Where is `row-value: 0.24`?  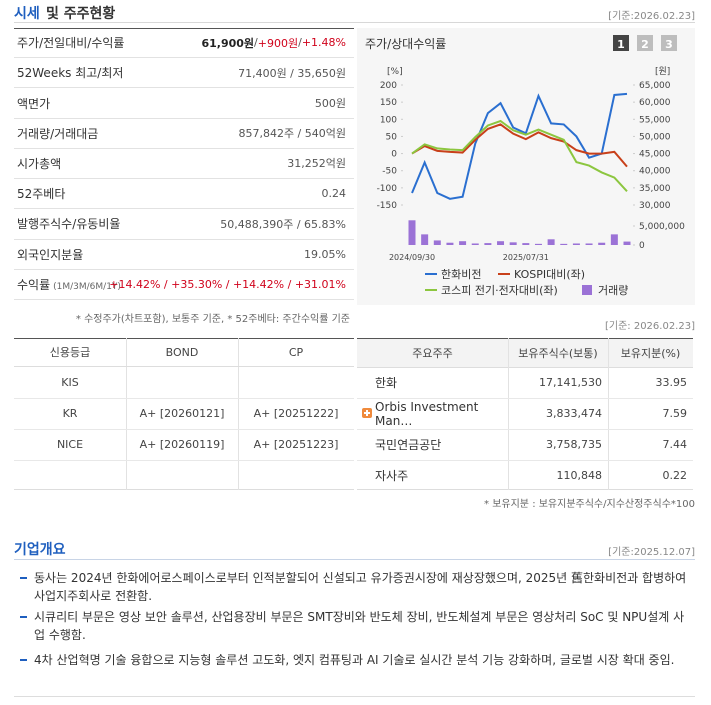
row-value: 0.24 is located at coordinates (334, 193).